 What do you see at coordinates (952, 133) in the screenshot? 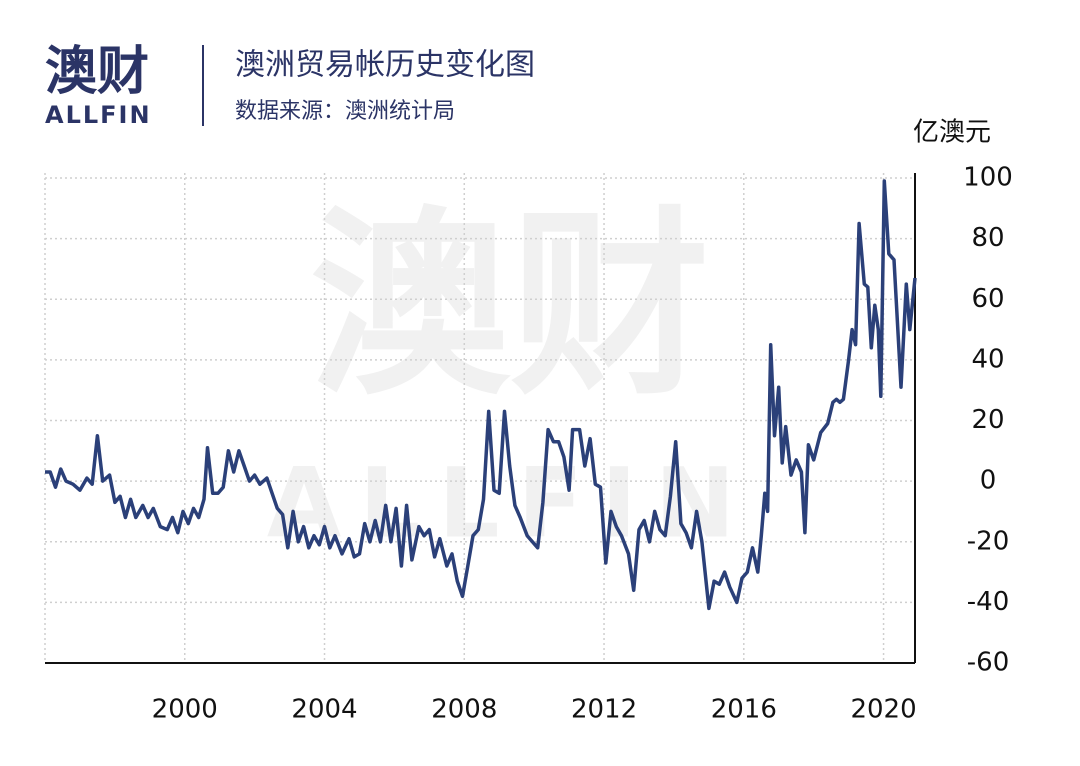
I see `y-axis-label: 亿澳元` at bounding box center [952, 133].